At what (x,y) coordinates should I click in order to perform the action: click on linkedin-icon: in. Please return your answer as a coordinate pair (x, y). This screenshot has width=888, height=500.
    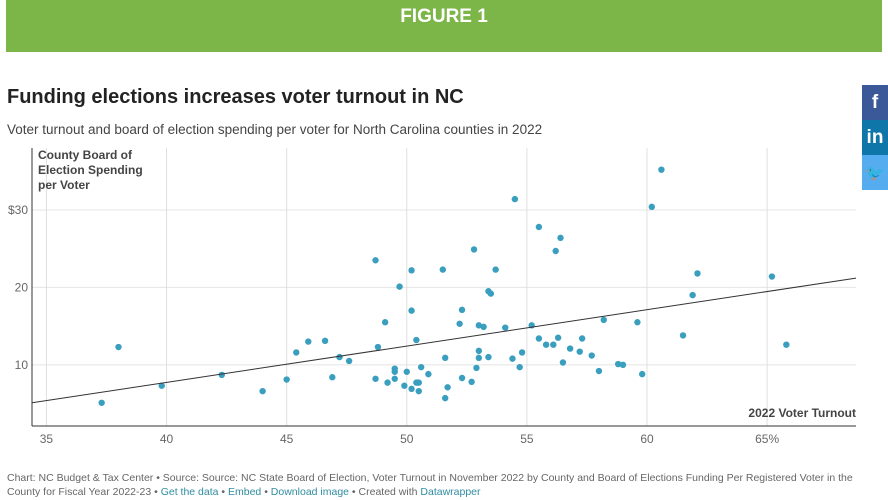
    Looking at the image, I should click on (875, 137).